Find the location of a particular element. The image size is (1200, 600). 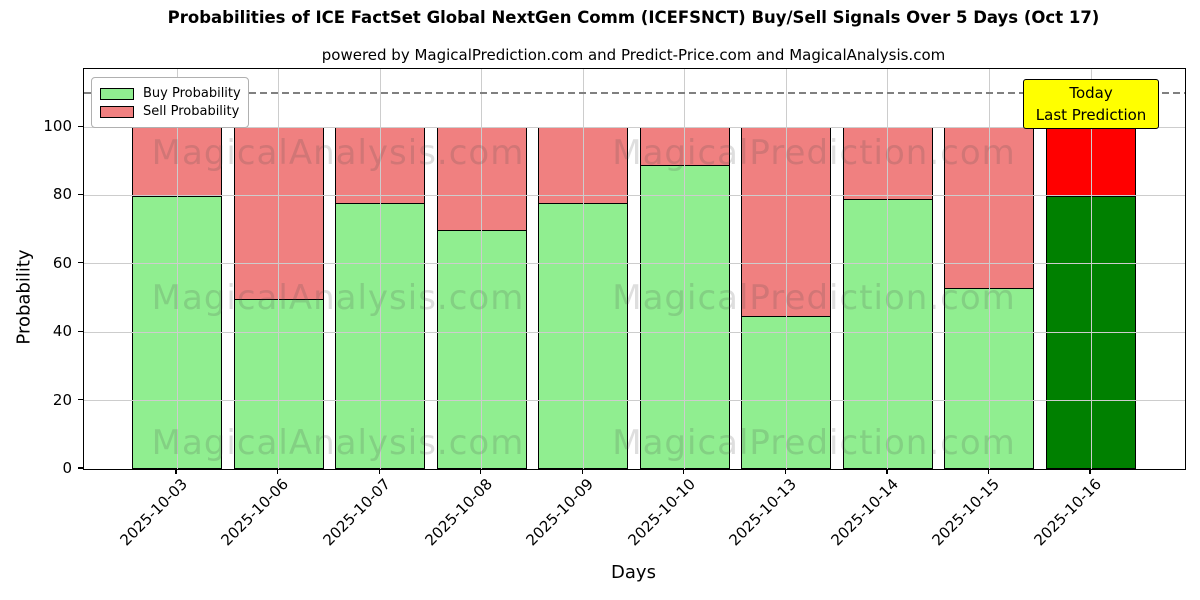

y-tick-label: 20 is located at coordinates (62, 399).